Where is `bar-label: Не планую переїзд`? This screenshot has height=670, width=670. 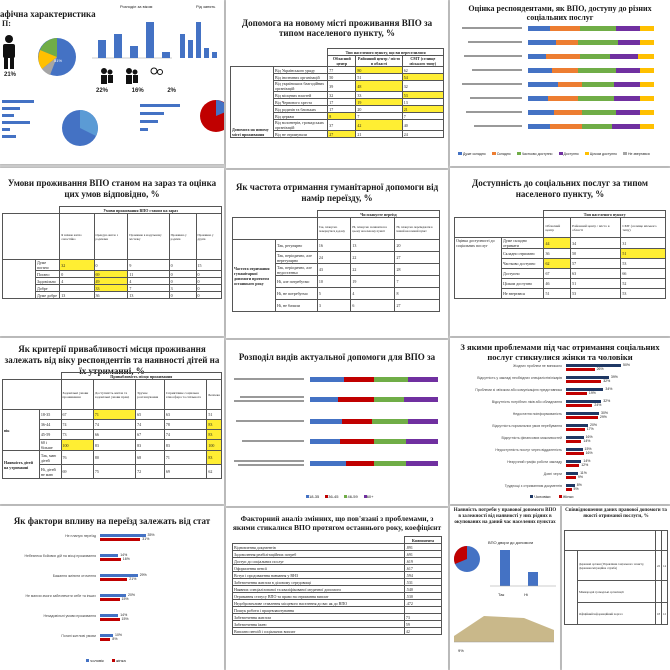 bar-label: Не планую переїзд is located at coordinates (80, 536).